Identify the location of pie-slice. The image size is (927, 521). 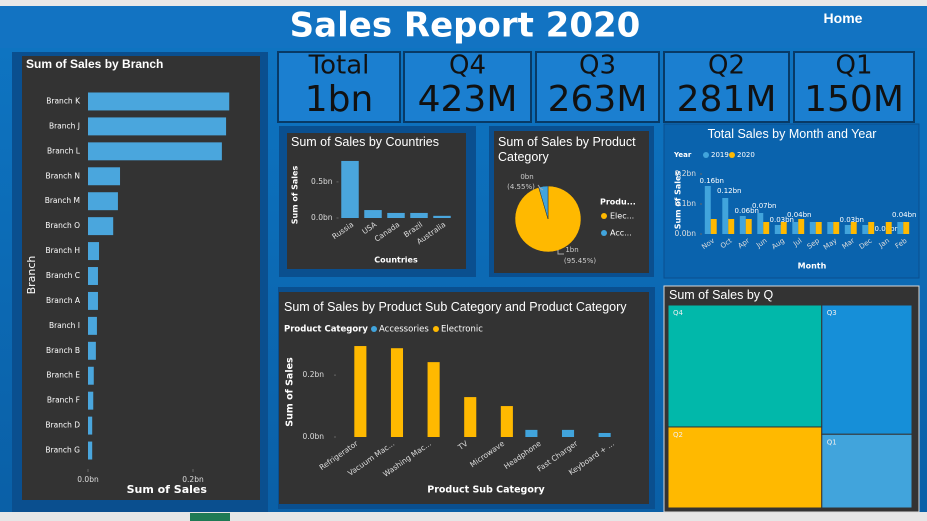
(543, 202).